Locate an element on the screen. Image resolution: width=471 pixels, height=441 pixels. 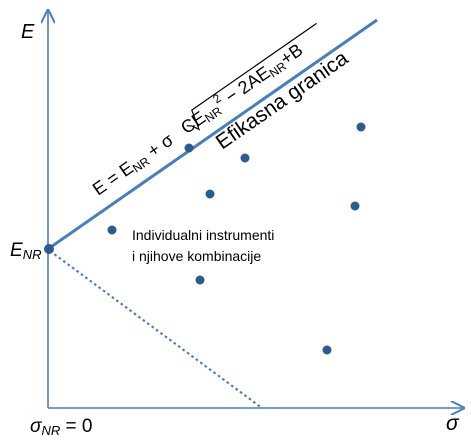
cloud-label-line1: Individualni instrumenti is located at coordinates (203, 235).